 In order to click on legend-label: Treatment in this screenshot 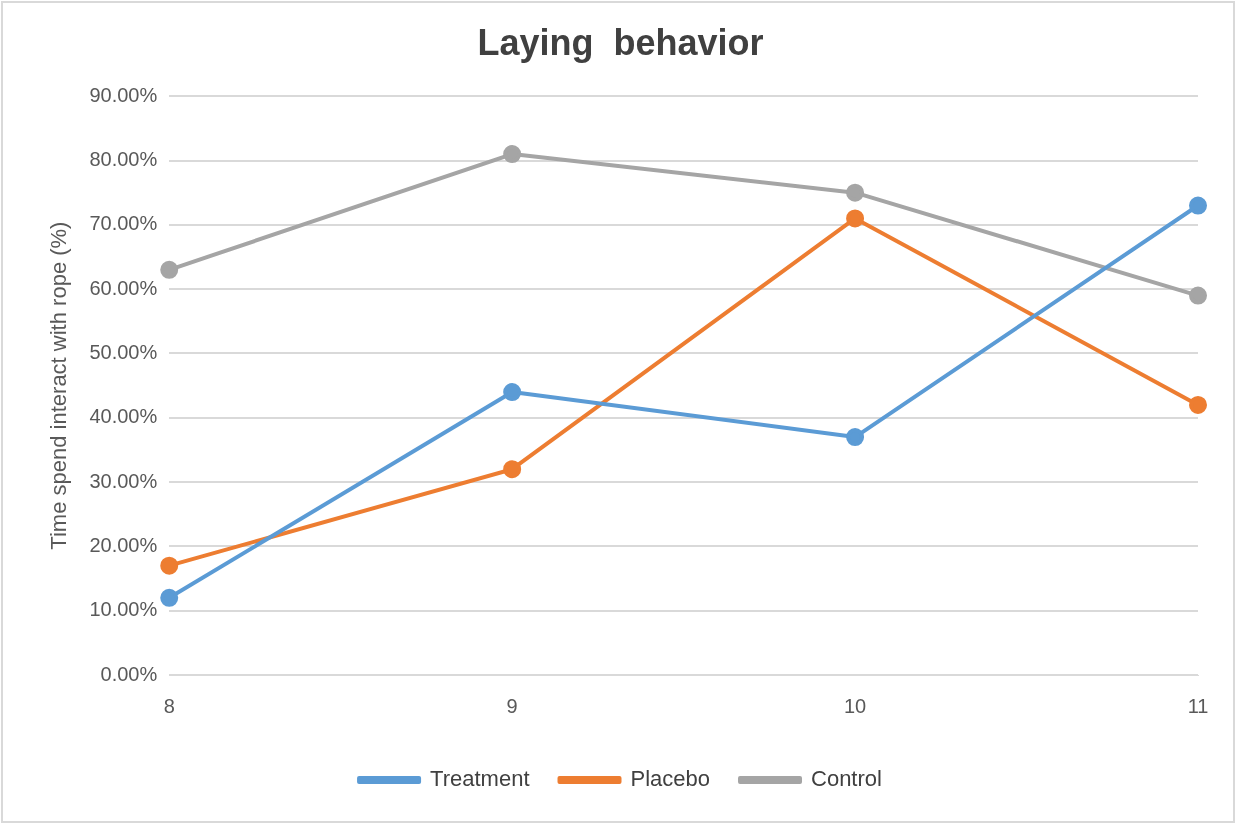, I will do `click(480, 779)`.